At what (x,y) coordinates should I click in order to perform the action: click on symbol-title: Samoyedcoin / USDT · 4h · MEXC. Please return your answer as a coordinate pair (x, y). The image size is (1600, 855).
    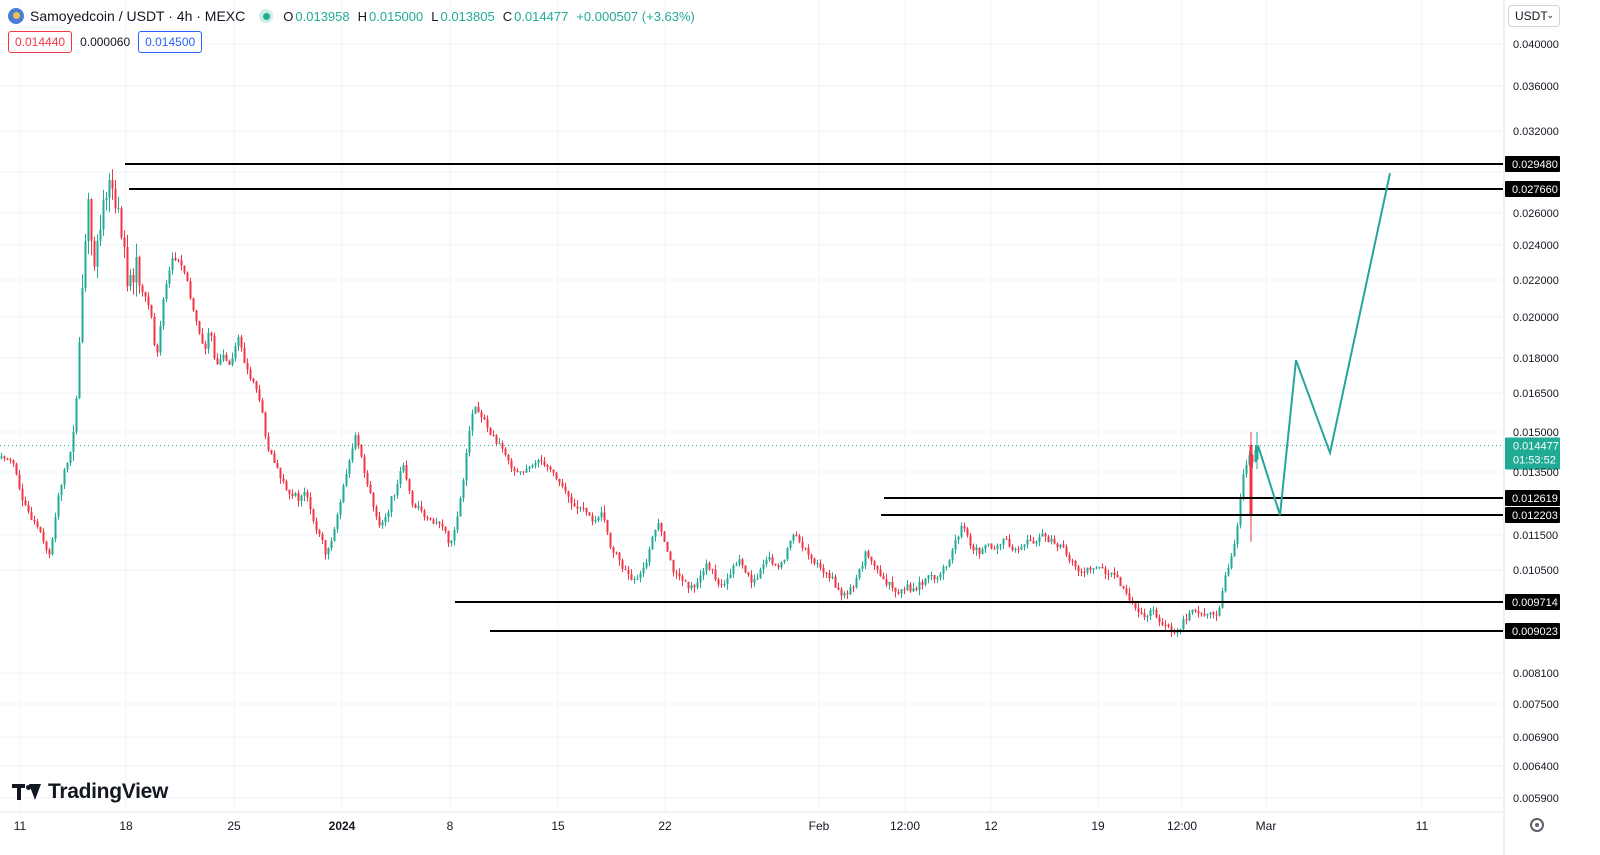
    Looking at the image, I should click on (138, 16).